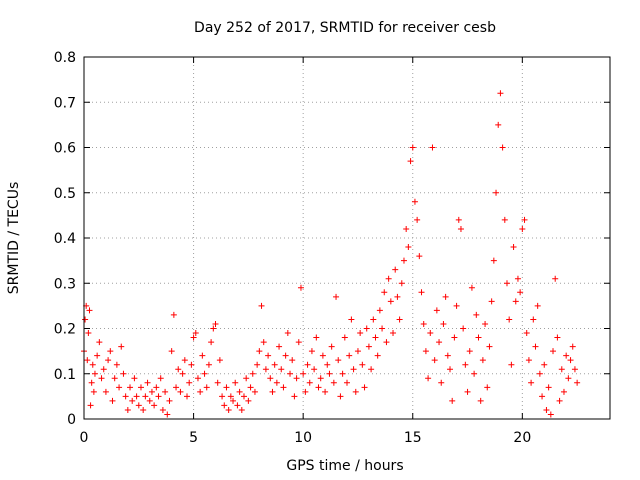 The width and height of the screenshot is (640, 480). What do you see at coordinates (413, 438) in the screenshot?
I see `x-tick-label: 15` at bounding box center [413, 438].